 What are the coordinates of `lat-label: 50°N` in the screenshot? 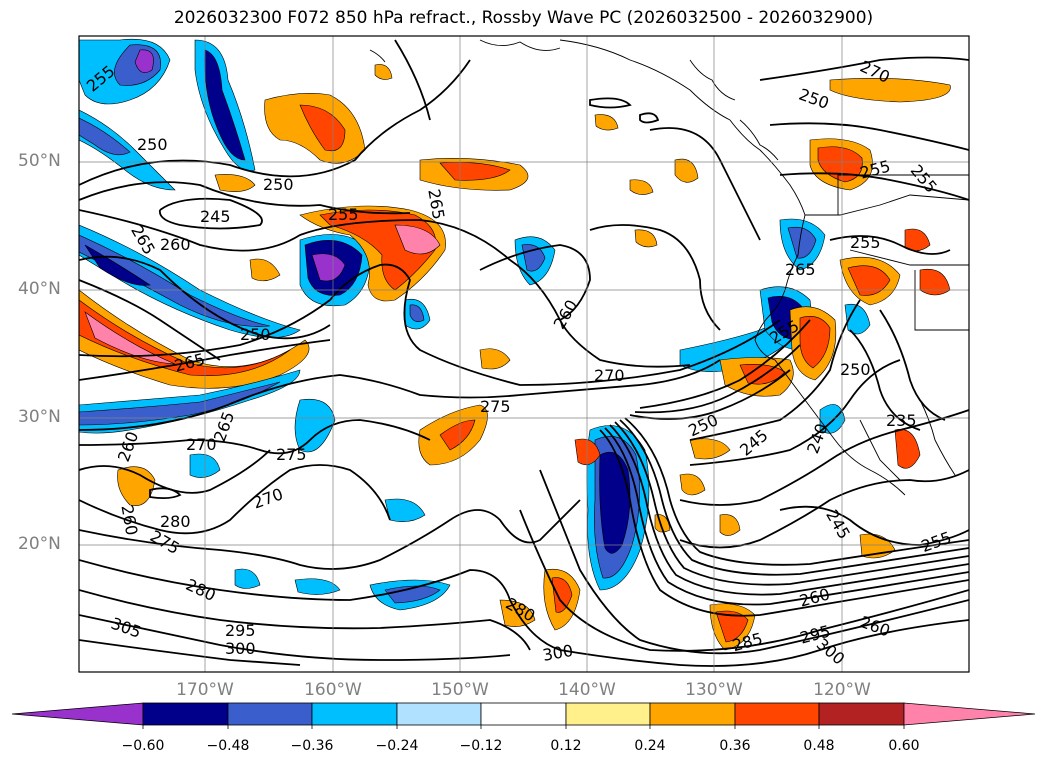 It's located at (39, 161).